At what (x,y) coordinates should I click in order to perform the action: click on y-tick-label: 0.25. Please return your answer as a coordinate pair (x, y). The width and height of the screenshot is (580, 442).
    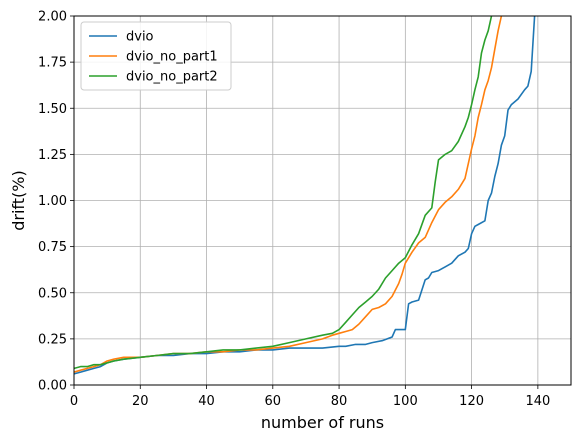
    Looking at the image, I should click on (52, 339).